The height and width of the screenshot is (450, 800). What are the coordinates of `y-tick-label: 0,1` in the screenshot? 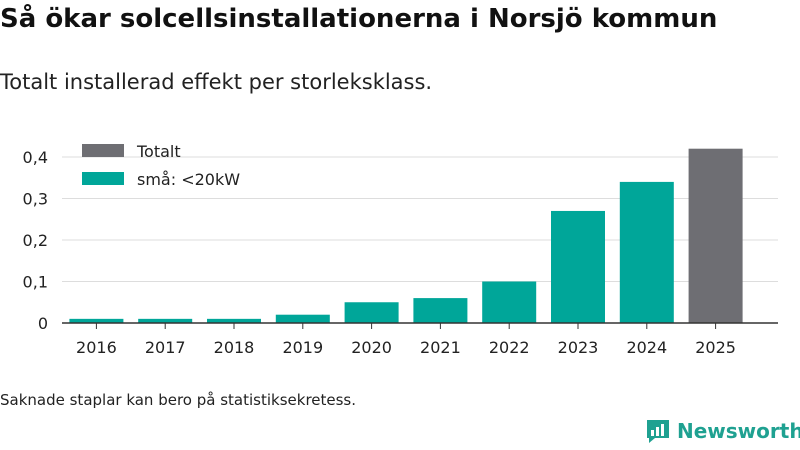 It's located at (35, 282).